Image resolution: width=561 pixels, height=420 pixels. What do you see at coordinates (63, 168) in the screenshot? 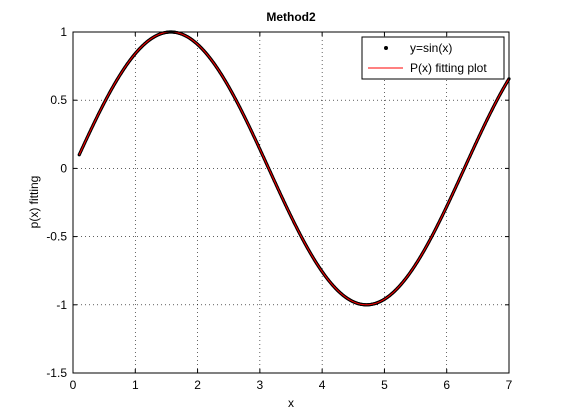
I see `y-tick-label: 0` at bounding box center [63, 168].